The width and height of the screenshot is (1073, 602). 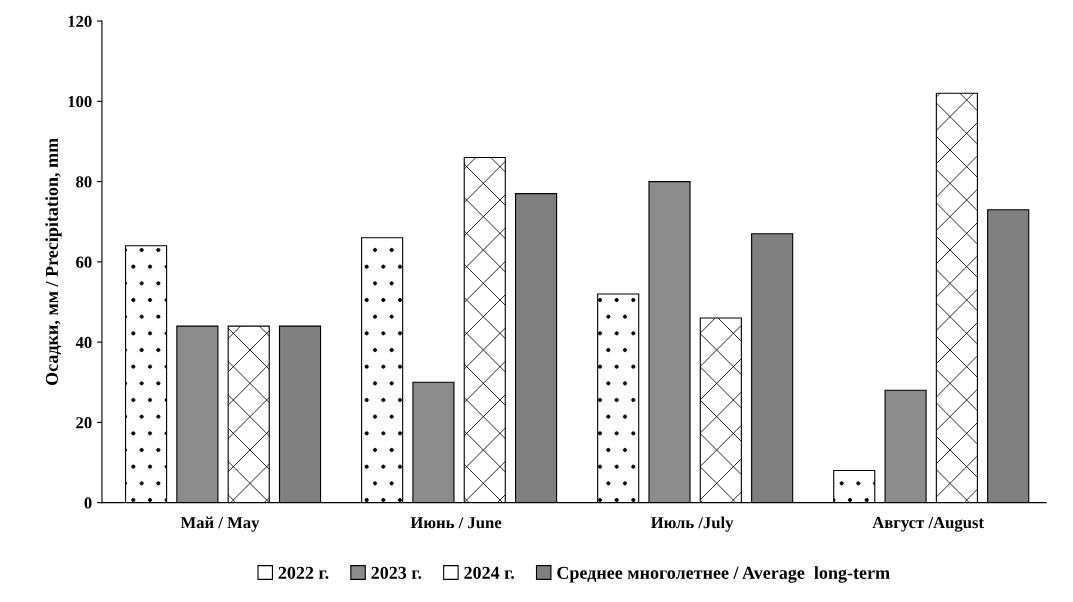 I want to click on y-tick-label: 120, so click(x=80, y=21).